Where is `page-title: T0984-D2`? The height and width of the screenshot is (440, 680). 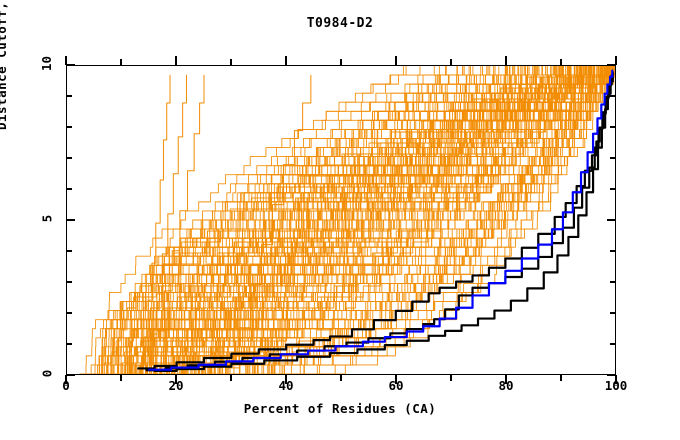
page-title: T0984-D2 is located at coordinates (340, 23).